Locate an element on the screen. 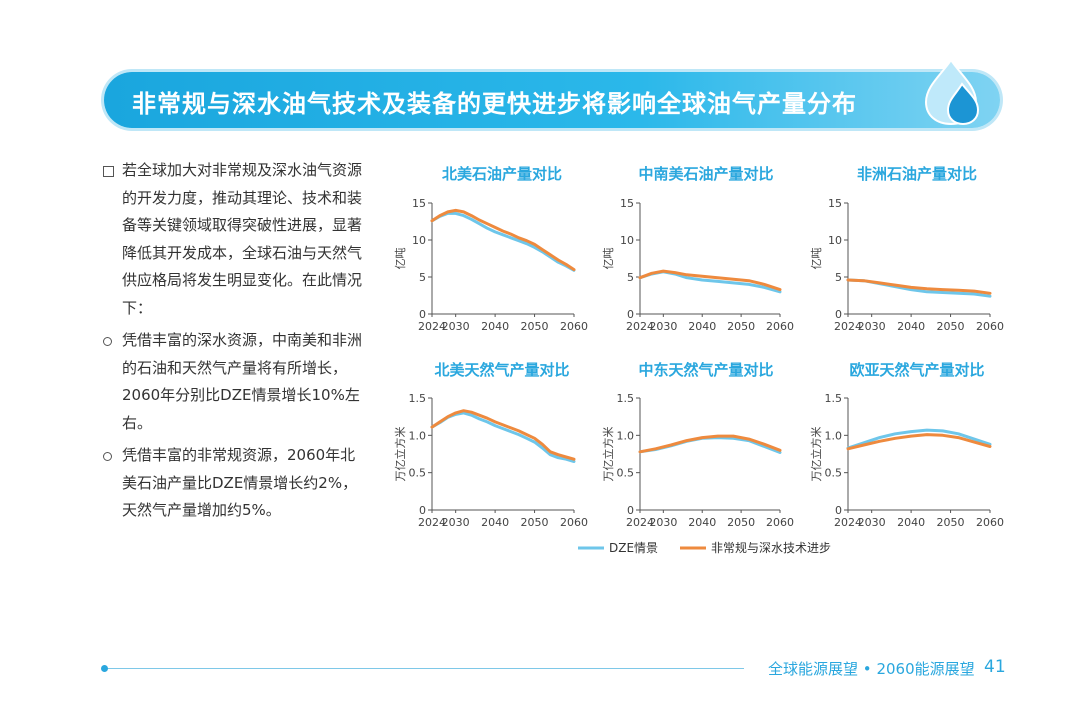 The image size is (1080, 720). legend-label-tech: 非常规与深水技术进步 is located at coordinates (771, 547).